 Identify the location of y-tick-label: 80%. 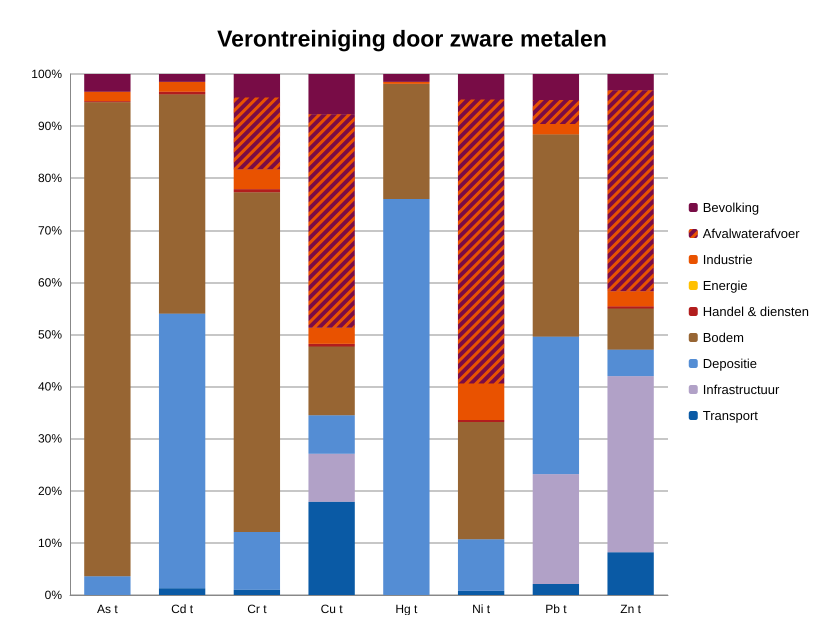
(50, 178).